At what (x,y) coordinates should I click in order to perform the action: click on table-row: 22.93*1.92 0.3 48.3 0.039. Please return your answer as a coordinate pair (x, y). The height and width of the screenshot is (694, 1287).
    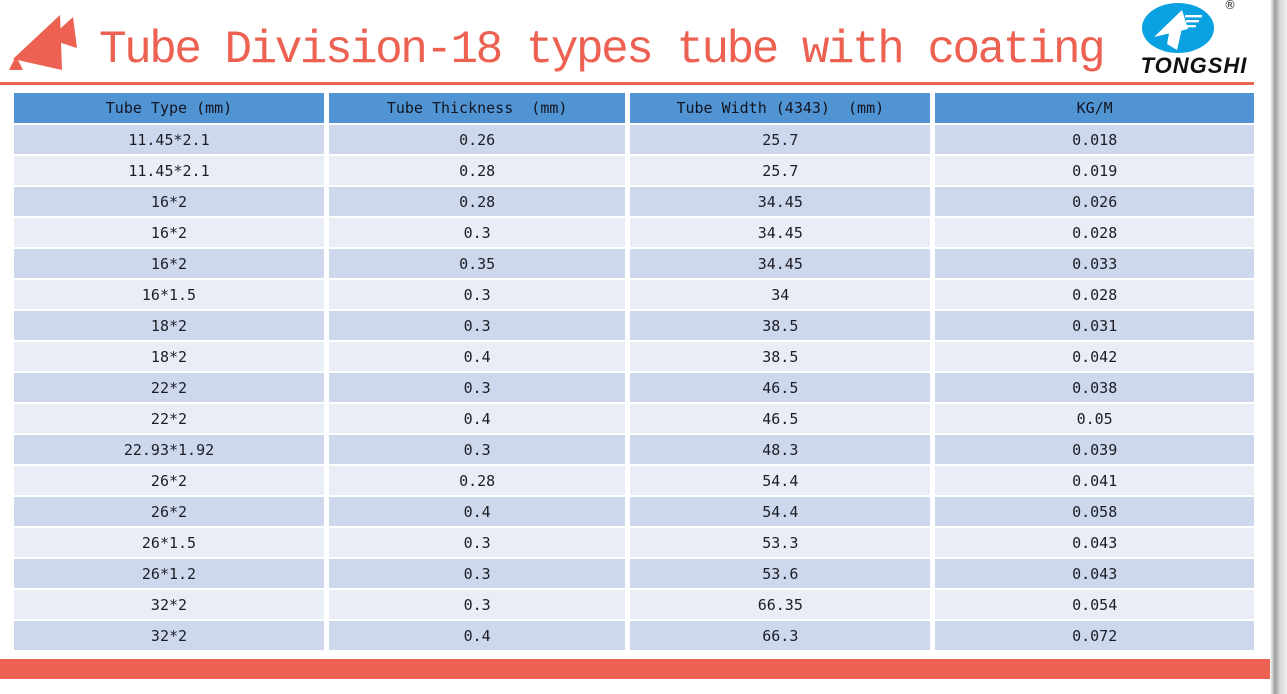
    Looking at the image, I should click on (634, 449).